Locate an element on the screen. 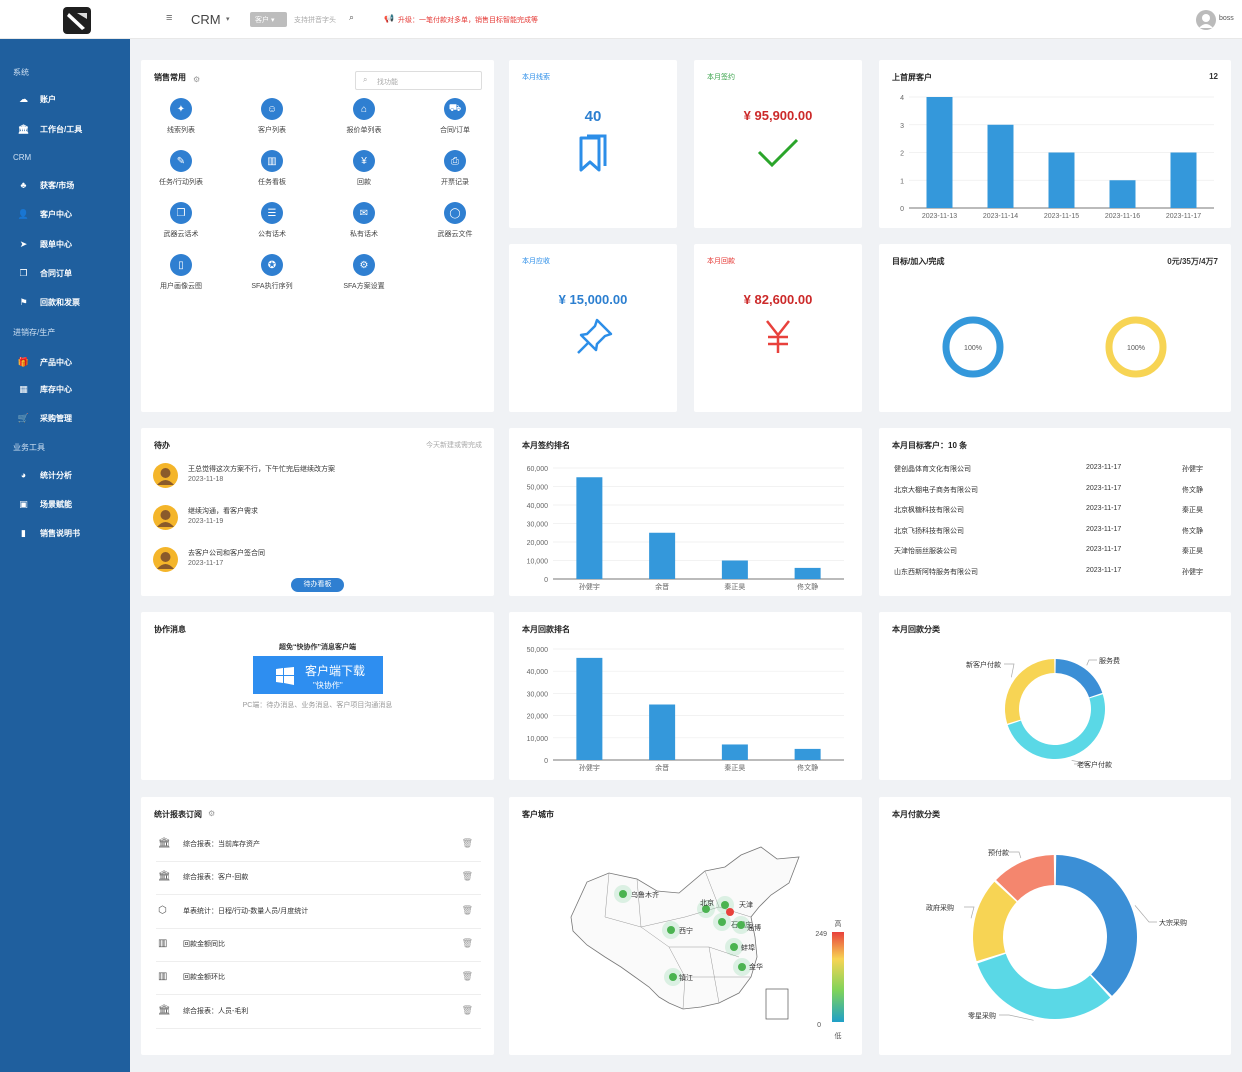 The width and height of the screenshot is (1242, 1072). quick-item: ✦ 线索列表 is located at coordinates (181, 116).